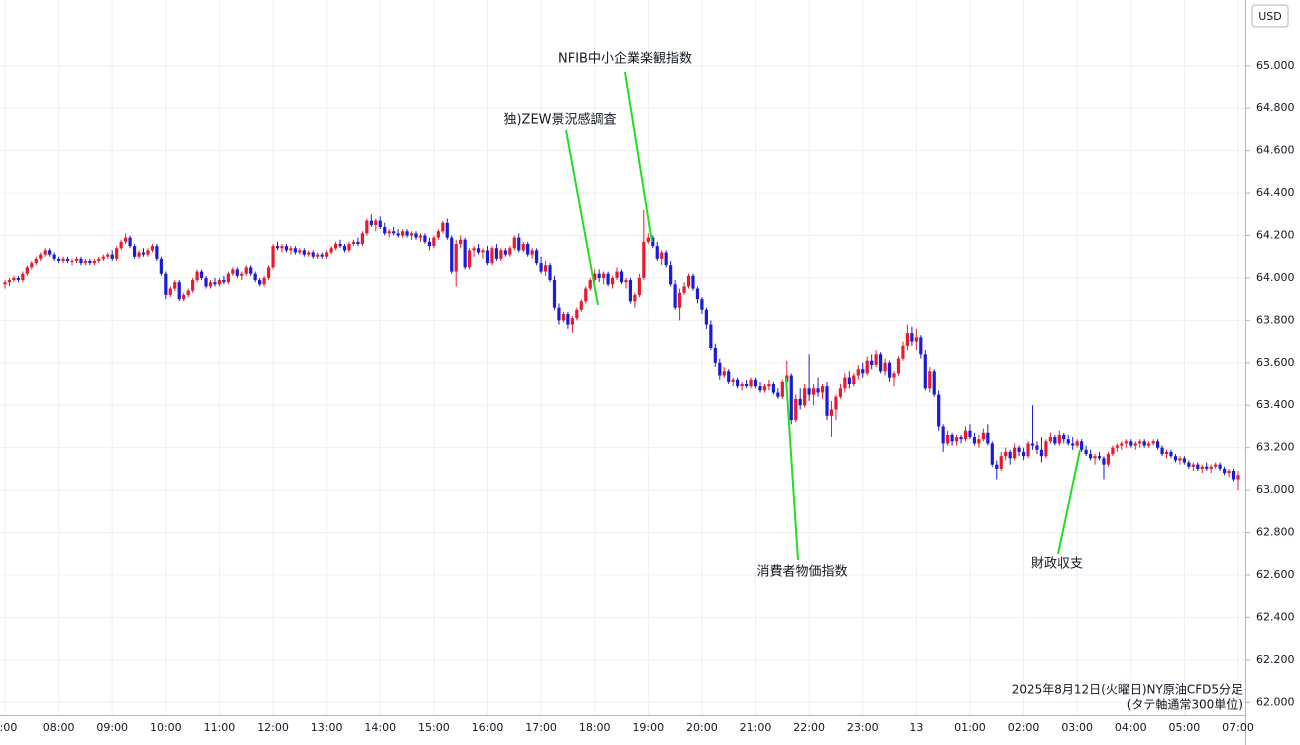 Image resolution: width=1300 pixels, height=745 pixels. I want to click on x-tick-label: 18:00, so click(595, 727).